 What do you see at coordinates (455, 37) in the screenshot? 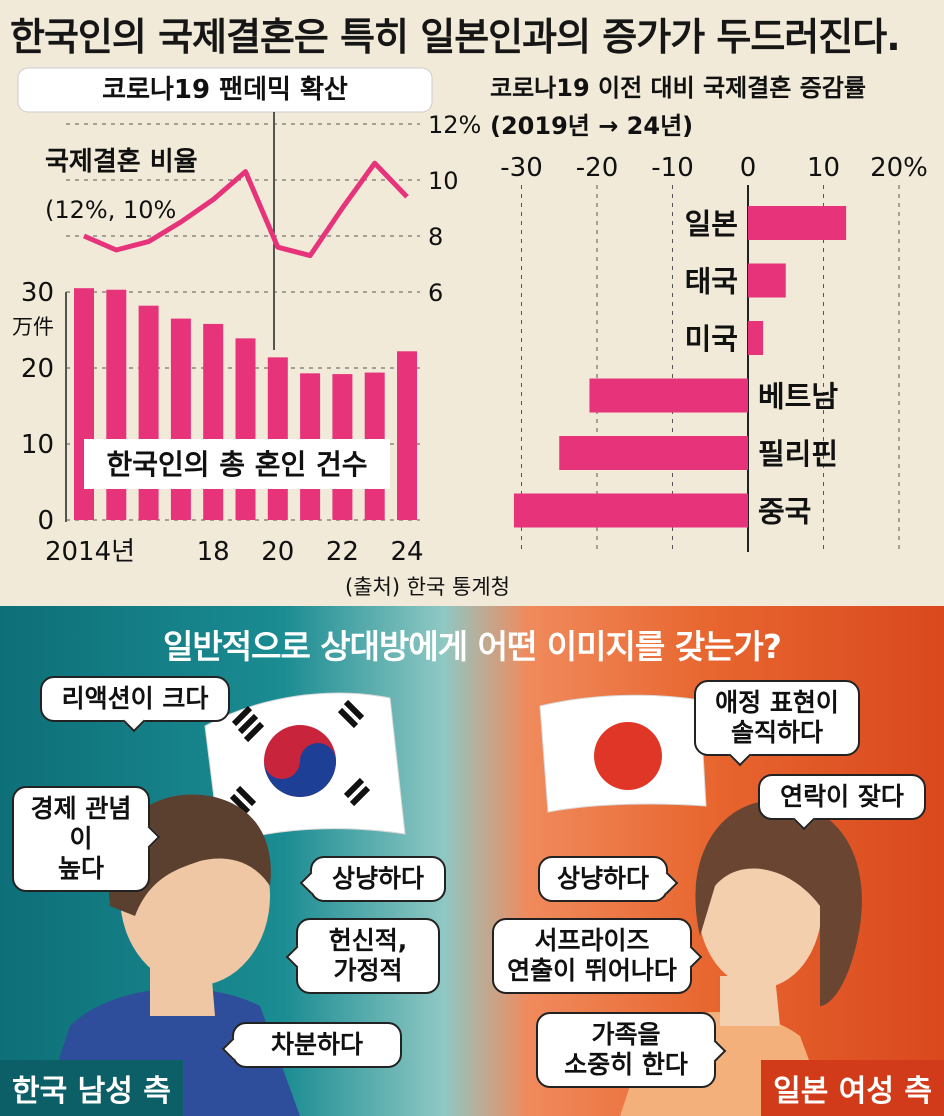
I see `page-title: 한국인의 국제결혼은 특히 일본인과의 증가가 두드러진다.` at bounding box center [455, 37].